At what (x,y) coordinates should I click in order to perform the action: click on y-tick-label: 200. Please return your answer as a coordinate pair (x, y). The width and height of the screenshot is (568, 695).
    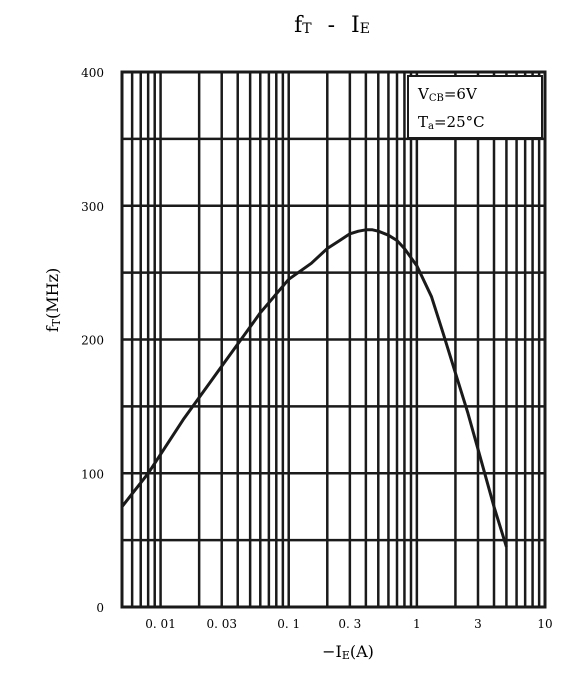
    Looking at the image, I should click on (92, 341).